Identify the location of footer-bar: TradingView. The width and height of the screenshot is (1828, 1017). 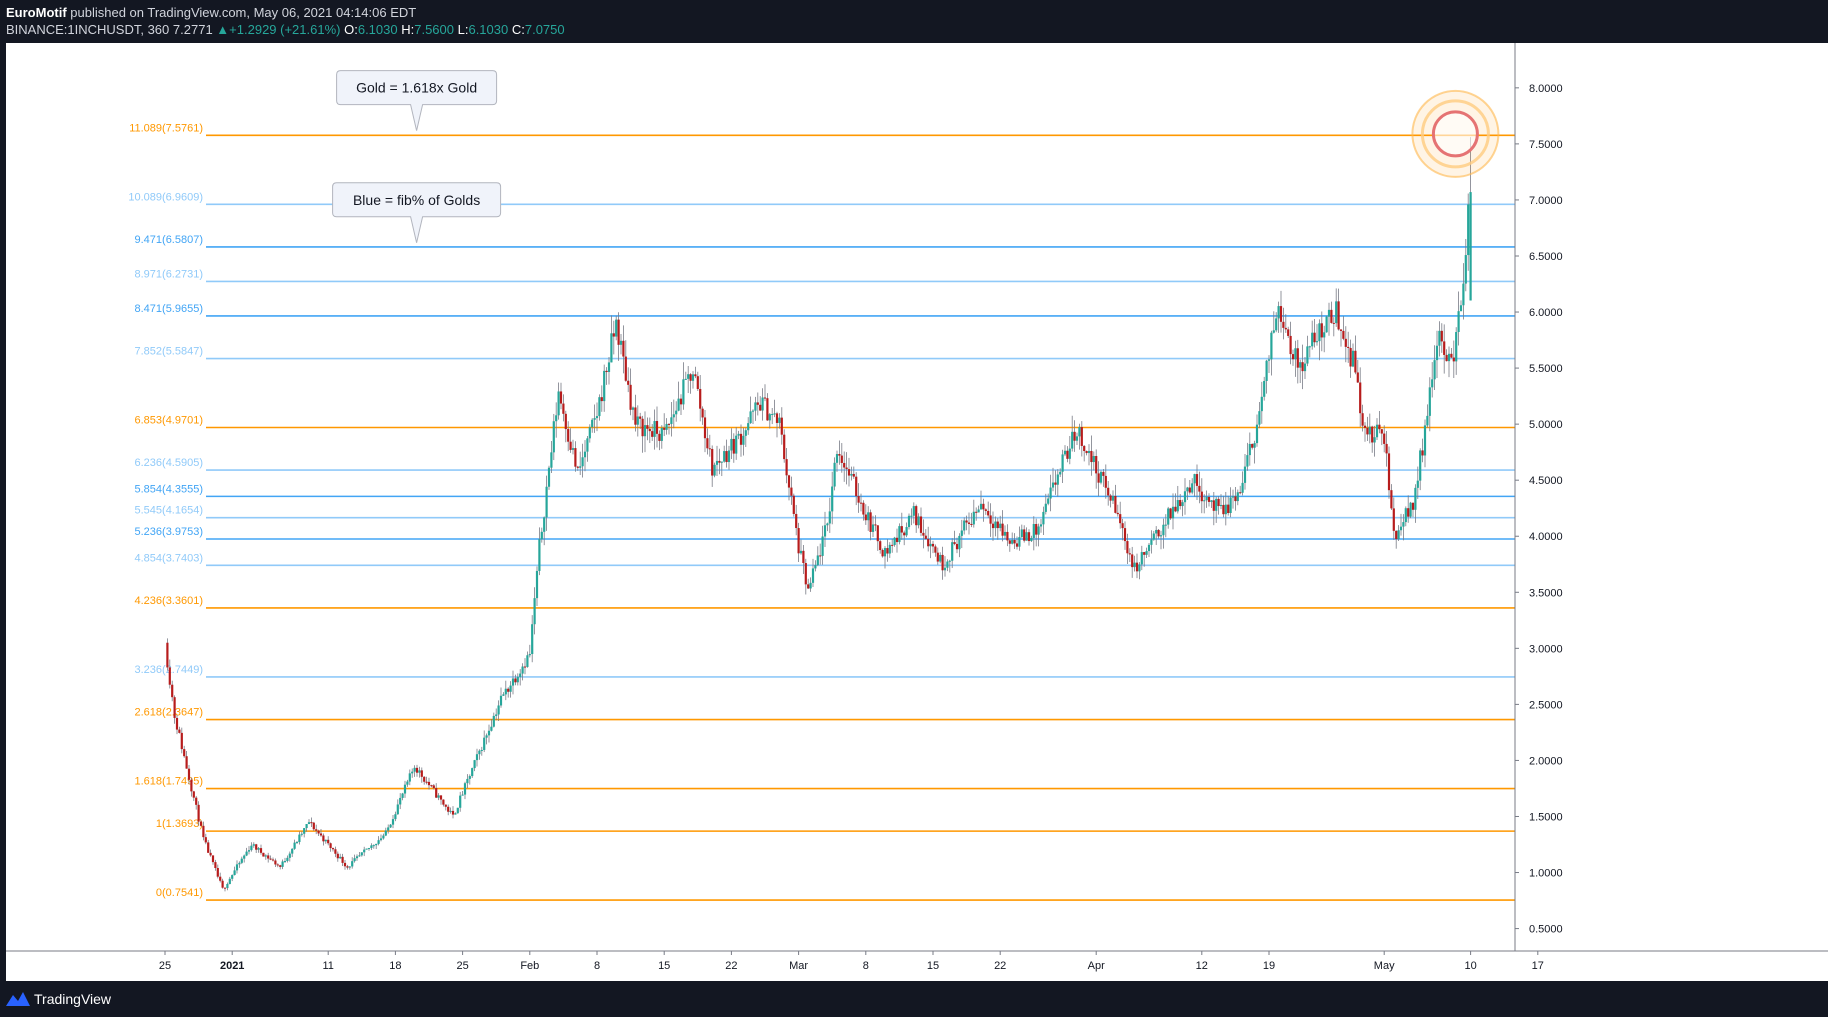
(914, 999).